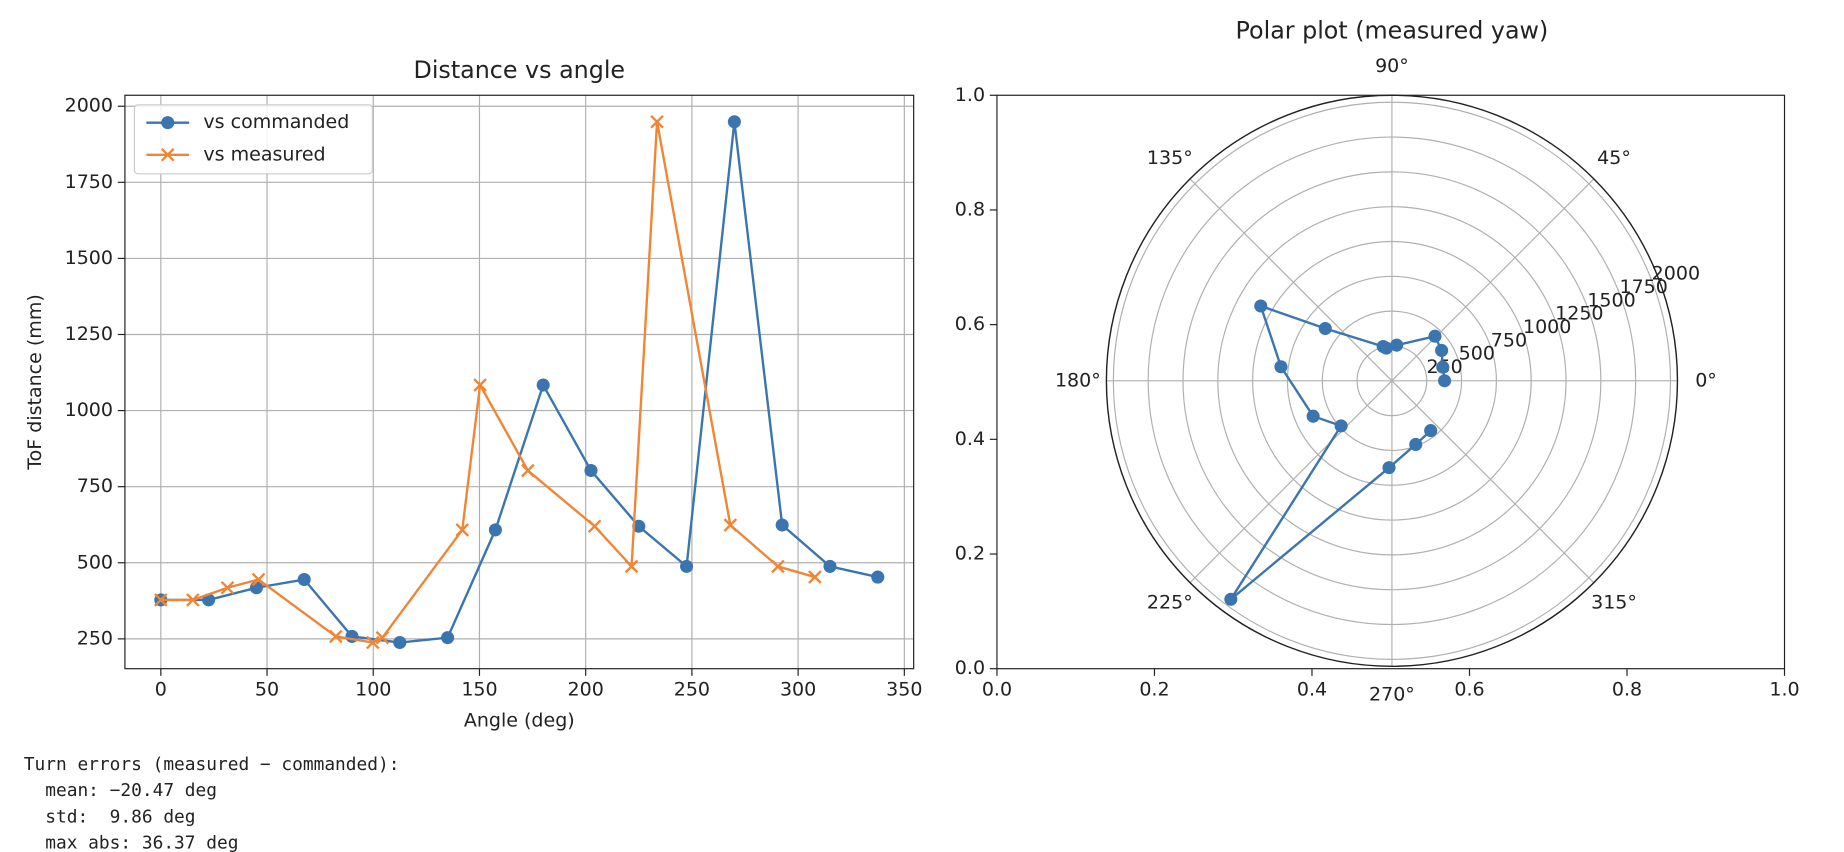 This screenshot has width=1844, height=852. I want to click on series-line, so click(1337, 452).